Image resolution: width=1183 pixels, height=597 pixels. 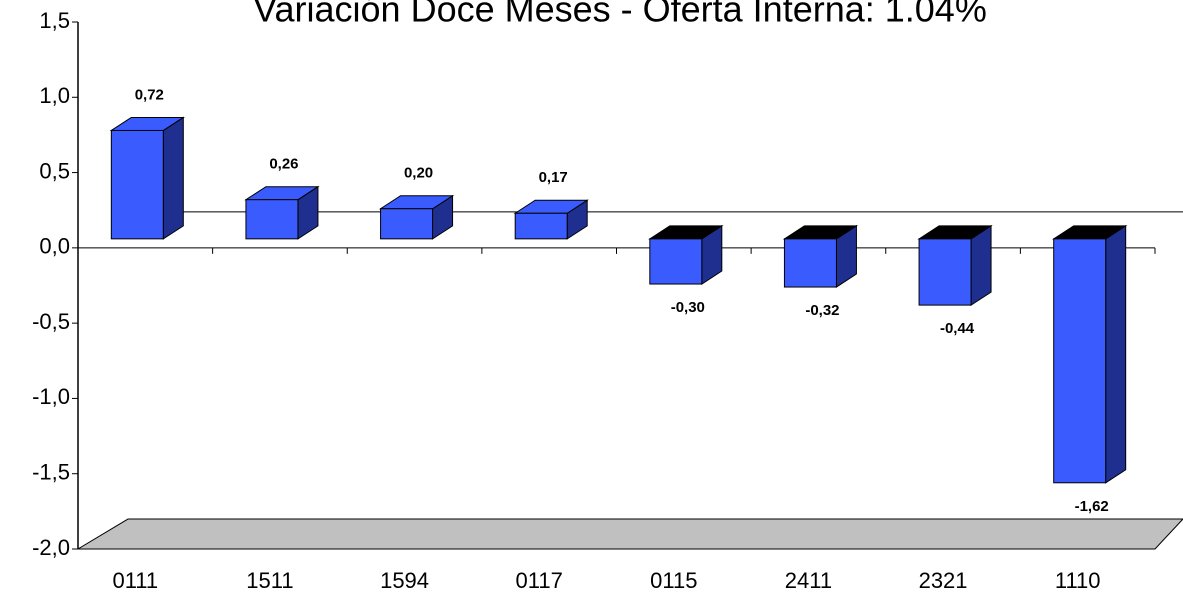 What do you see at coordinates (283, 164) in the screenshot?
I see `value-label: 0,26` at bounding box center [283, 164].